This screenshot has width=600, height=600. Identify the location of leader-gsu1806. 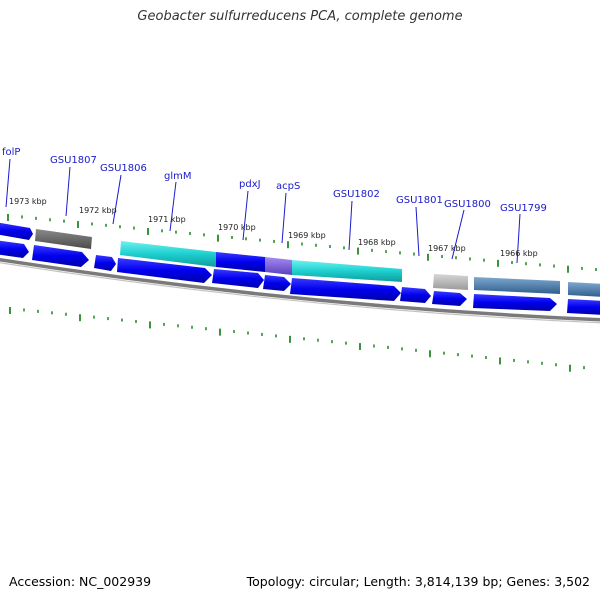
(117, 199).